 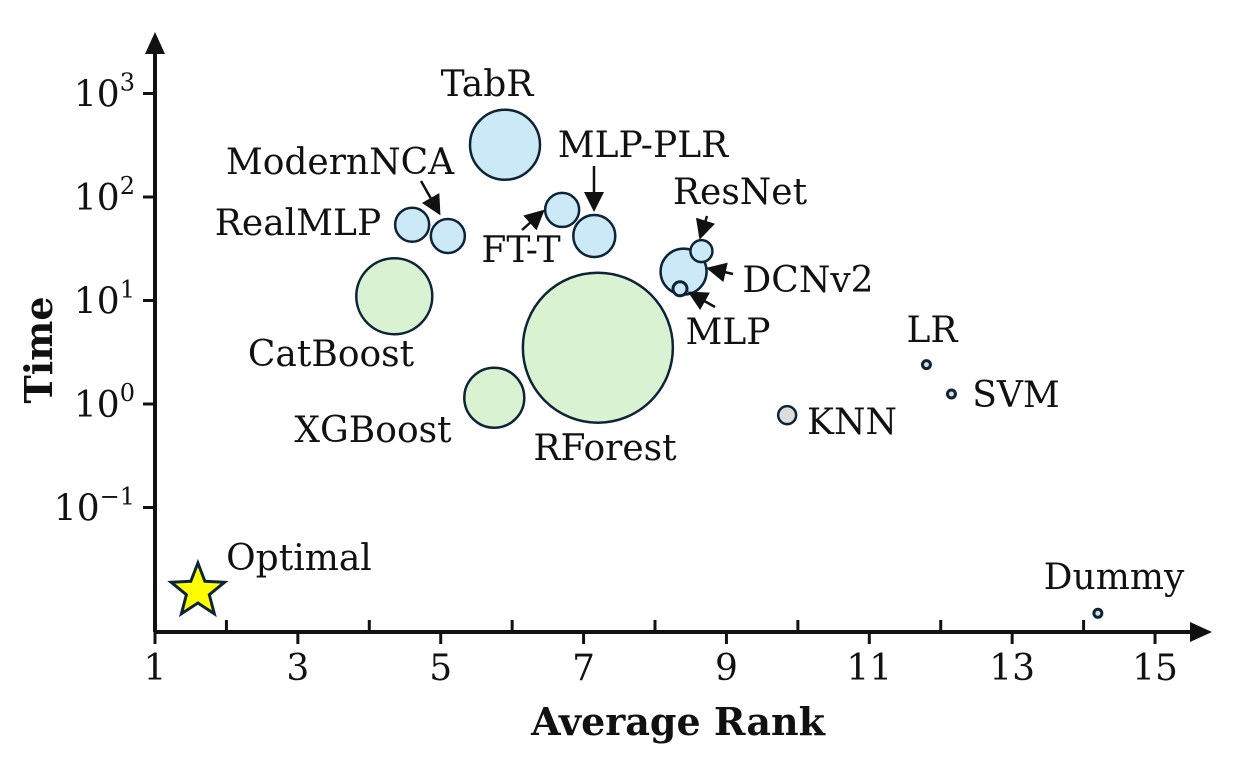 What do you see at coordinates (104, 92) in the screenshot?
I see `y-tick-label: 10³` at bounding box center [104, 92].